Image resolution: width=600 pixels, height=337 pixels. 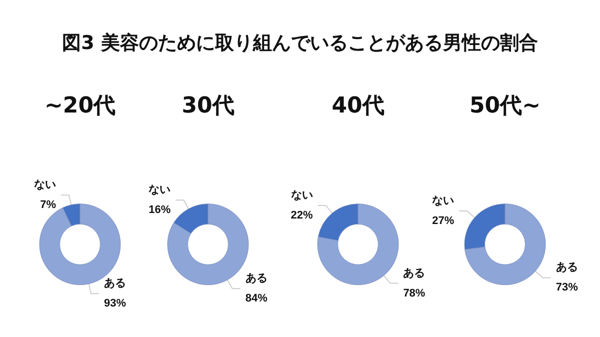 I want to click on data-label: 16%, so click(x=159, y=210).